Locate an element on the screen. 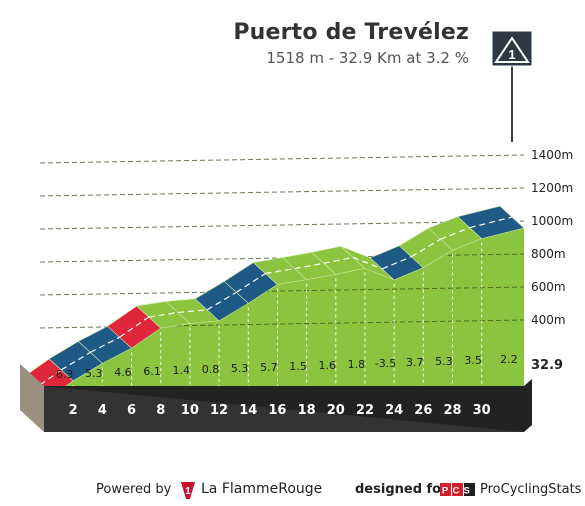  gradient-value-label: 4.6 is located at coordinates (123, 372).